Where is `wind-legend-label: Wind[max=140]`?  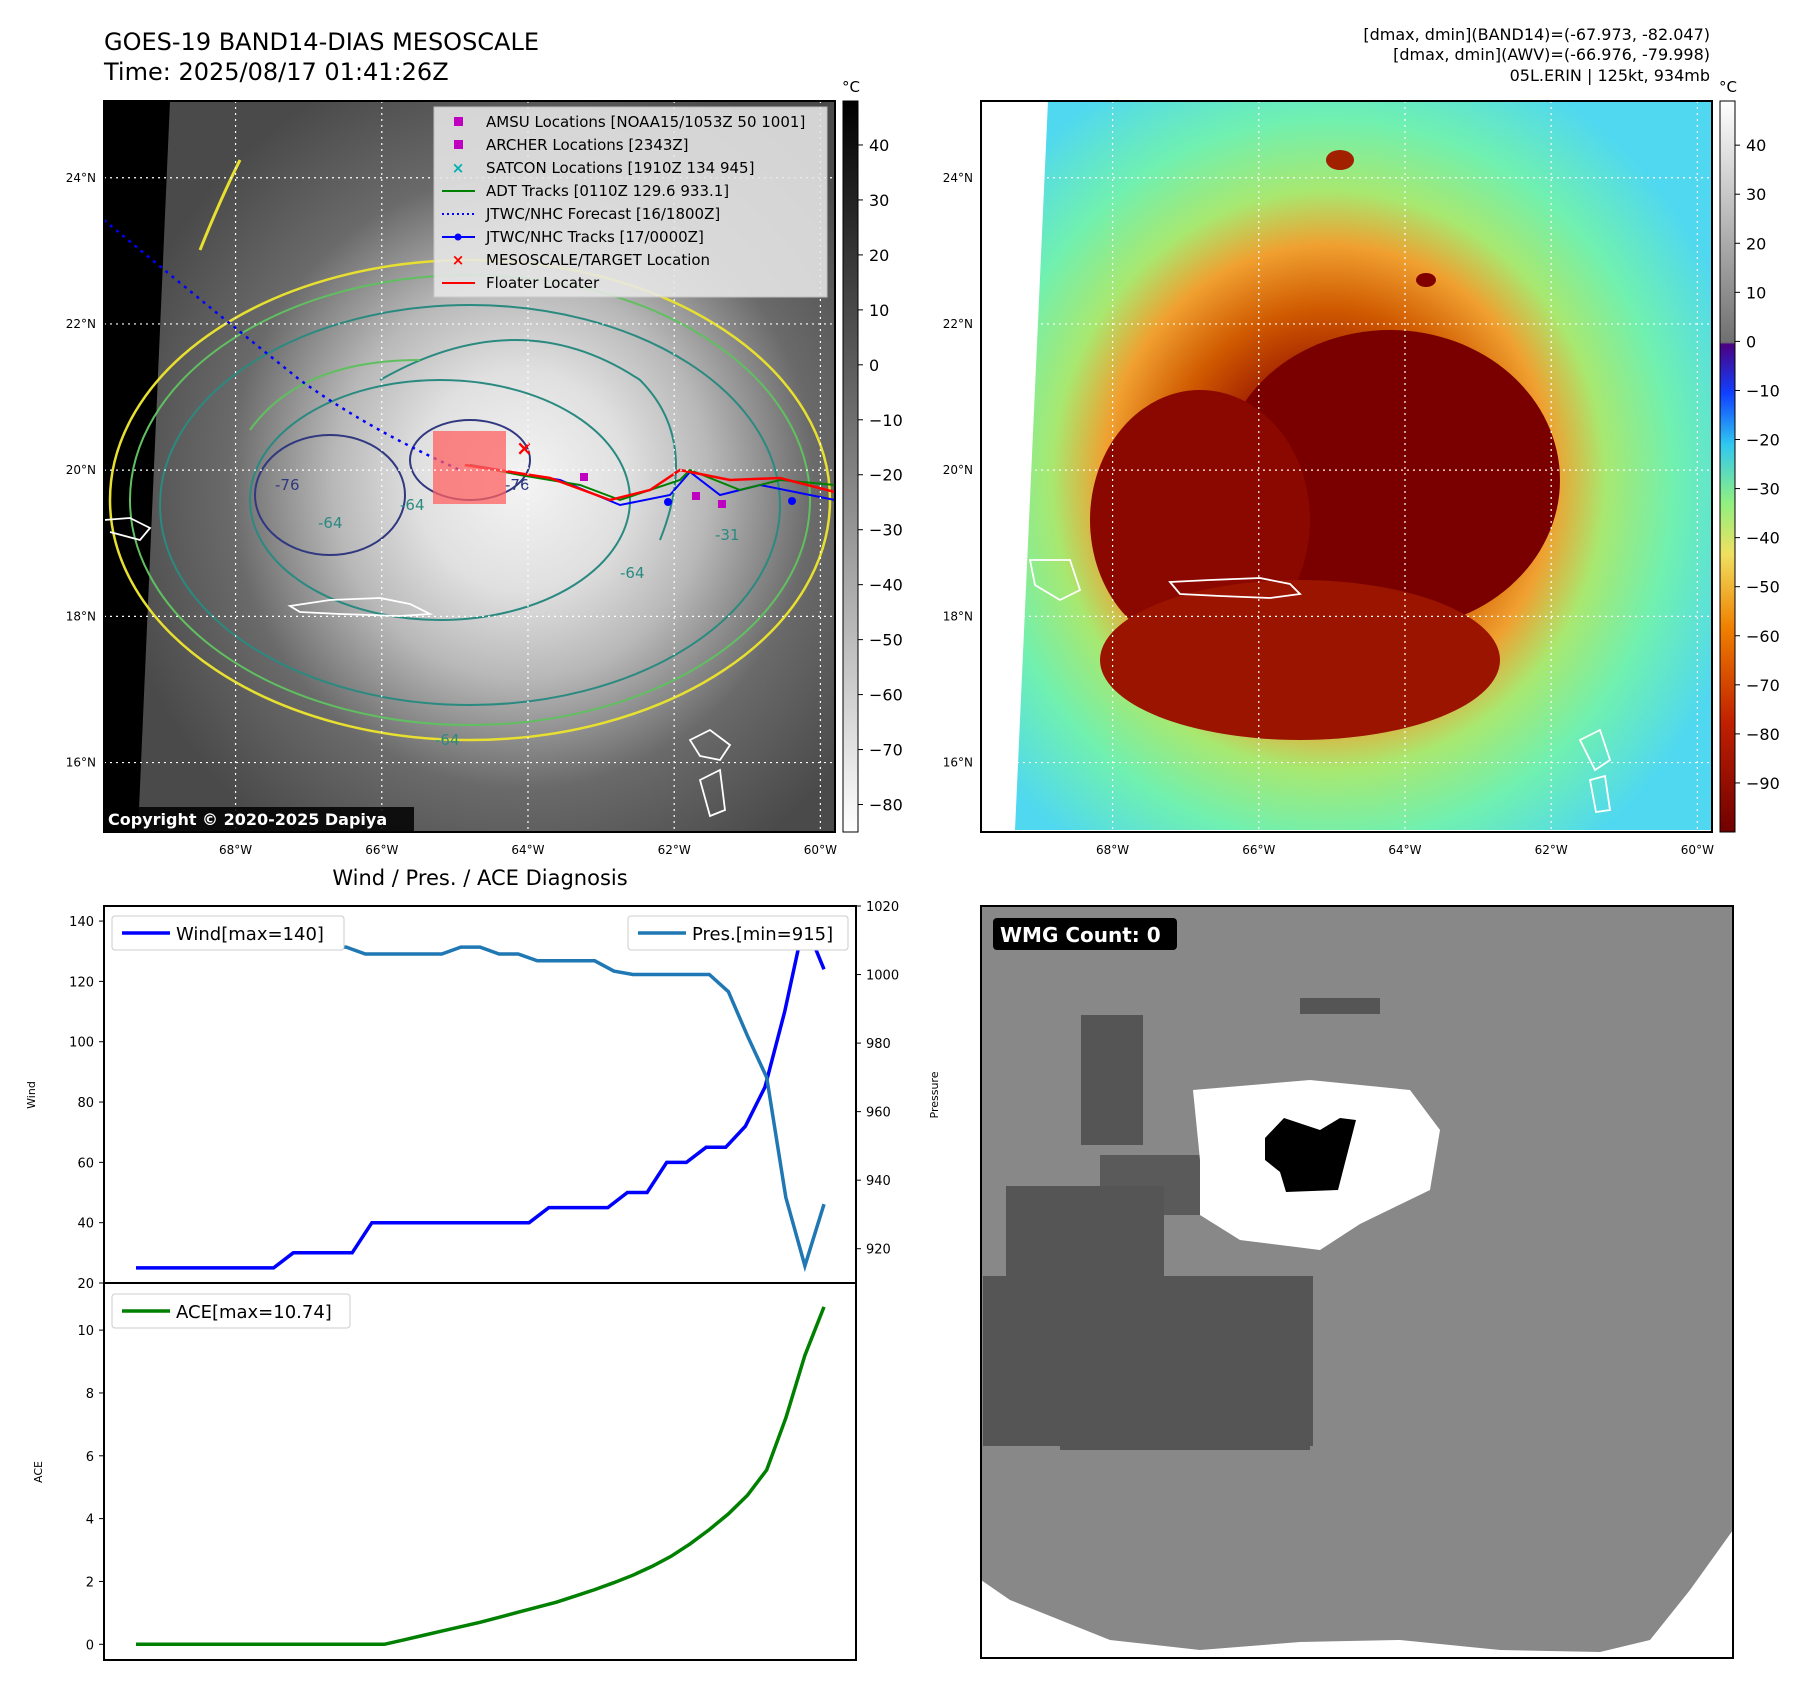 wind-legend-label: Wind[max=140] is located at coordinates (250, 934).